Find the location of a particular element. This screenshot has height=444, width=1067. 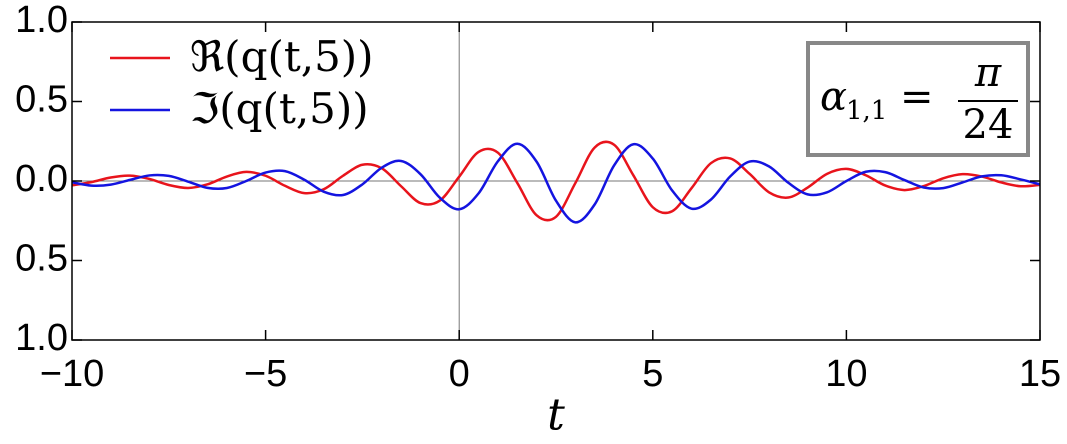

annotation: α 1,1 = π 24 is located at coordinates (918, 99).